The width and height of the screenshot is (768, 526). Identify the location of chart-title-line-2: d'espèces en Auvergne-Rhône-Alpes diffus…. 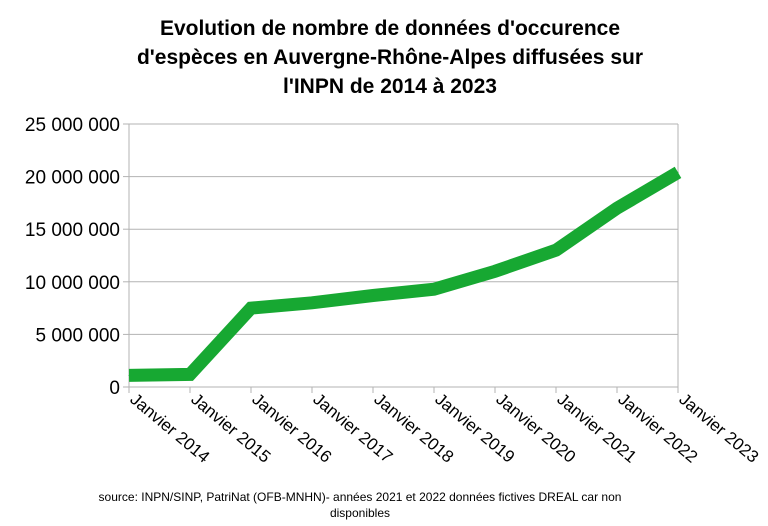
(390, 57).